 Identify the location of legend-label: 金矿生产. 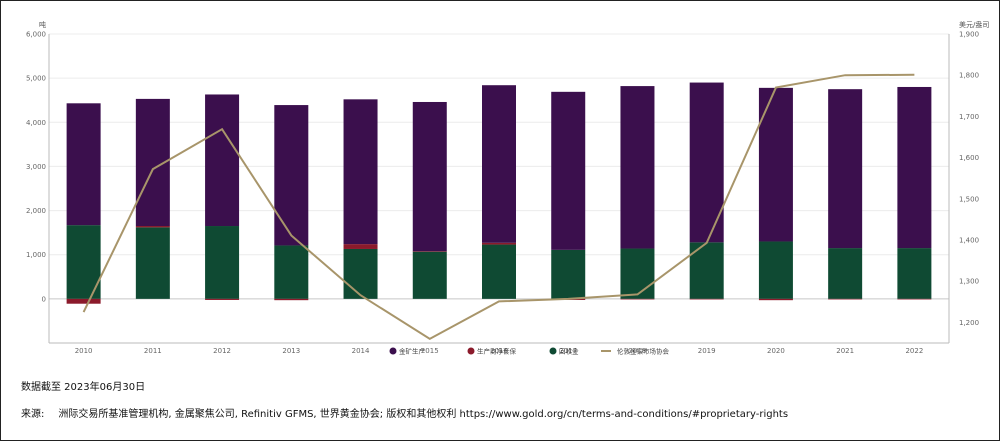
(412, 351).